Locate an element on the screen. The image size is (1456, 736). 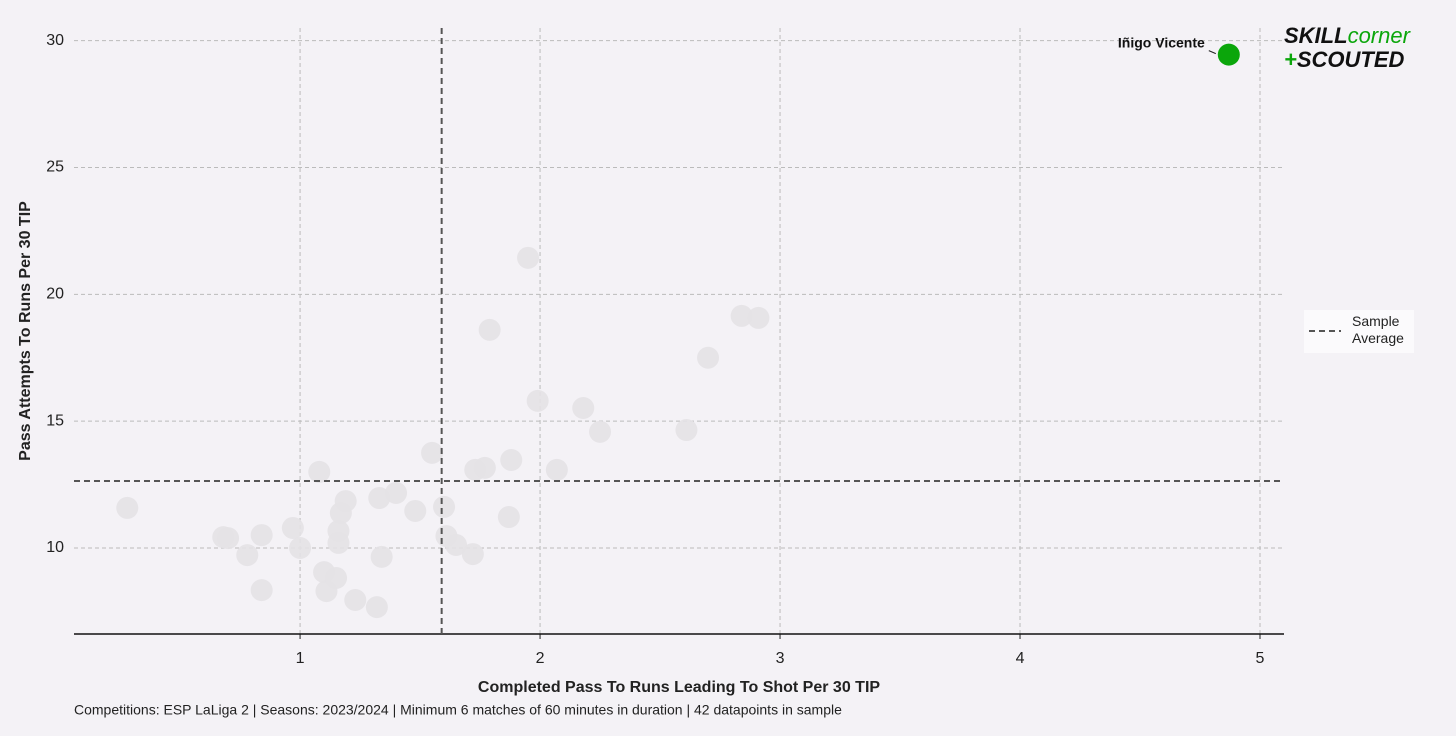
logo-line1: SKILLcorner is located at coordinates (1348, 35).